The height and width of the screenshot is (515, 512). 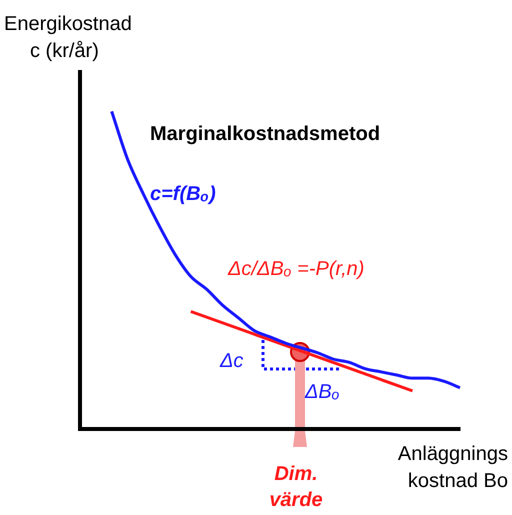 What do you see at coordinates (322, 392) in the screenshot?
I see `annotation: ΔBₒ` at bounding box center [322, 392].